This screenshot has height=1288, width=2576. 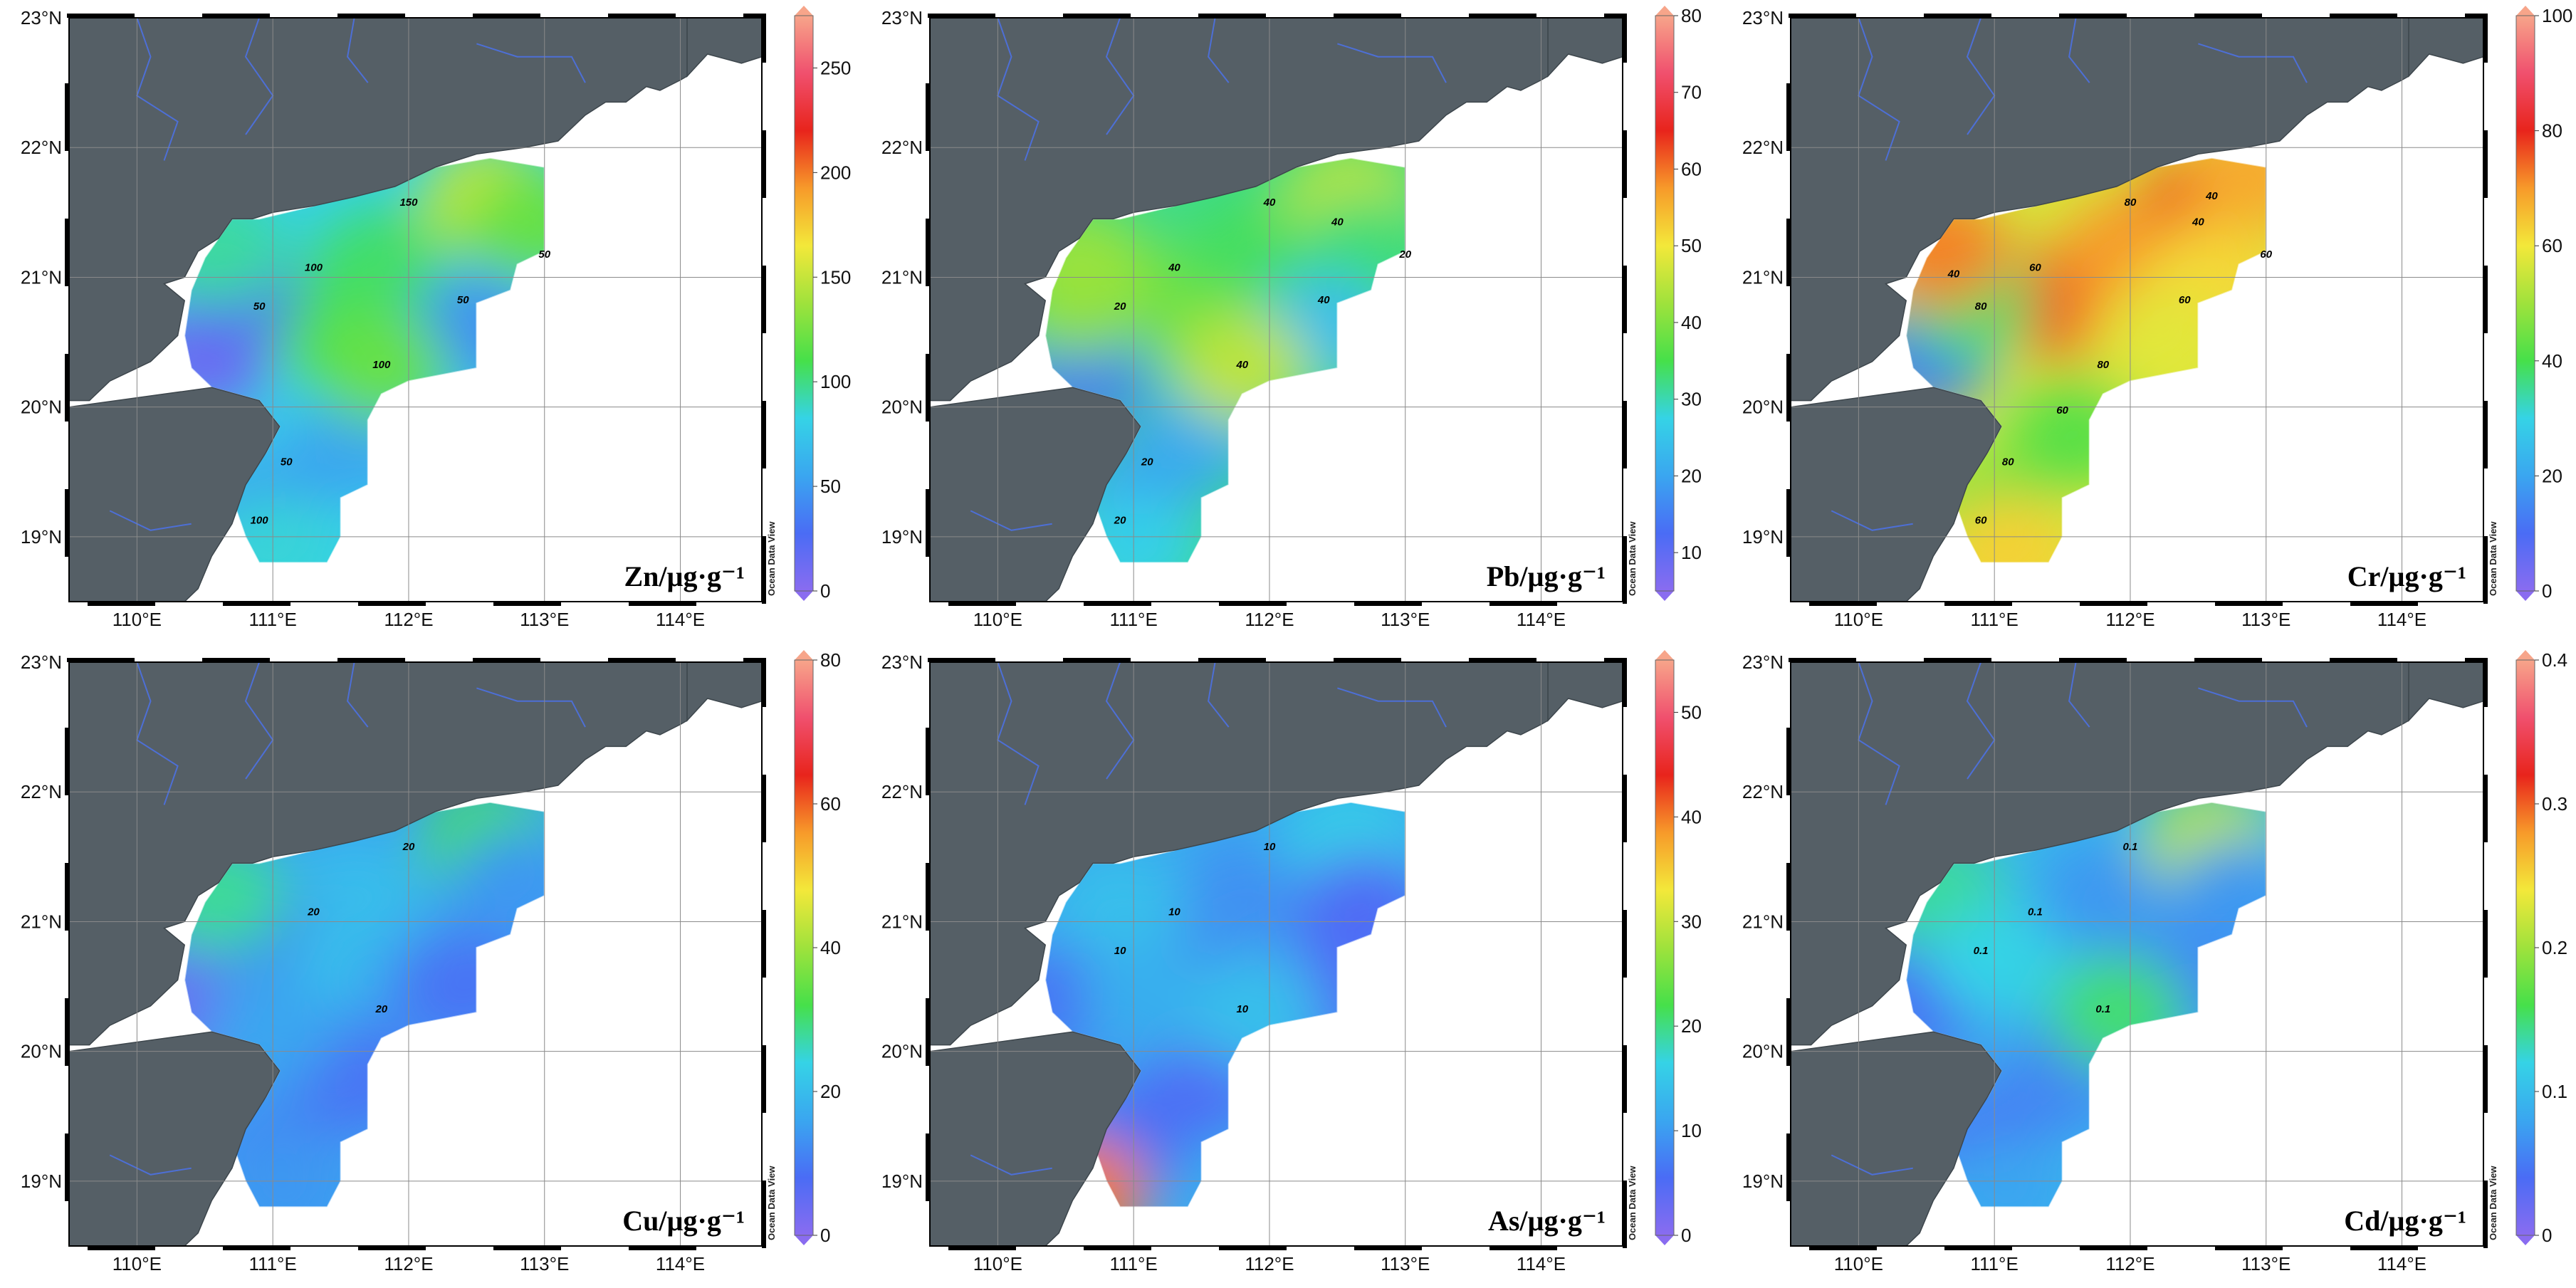 What do you see at coordinates (1678, 948) in the screenshot?
I see `colorbar: 50 40 30 20 10 0` at bounding box center [1678, 948].